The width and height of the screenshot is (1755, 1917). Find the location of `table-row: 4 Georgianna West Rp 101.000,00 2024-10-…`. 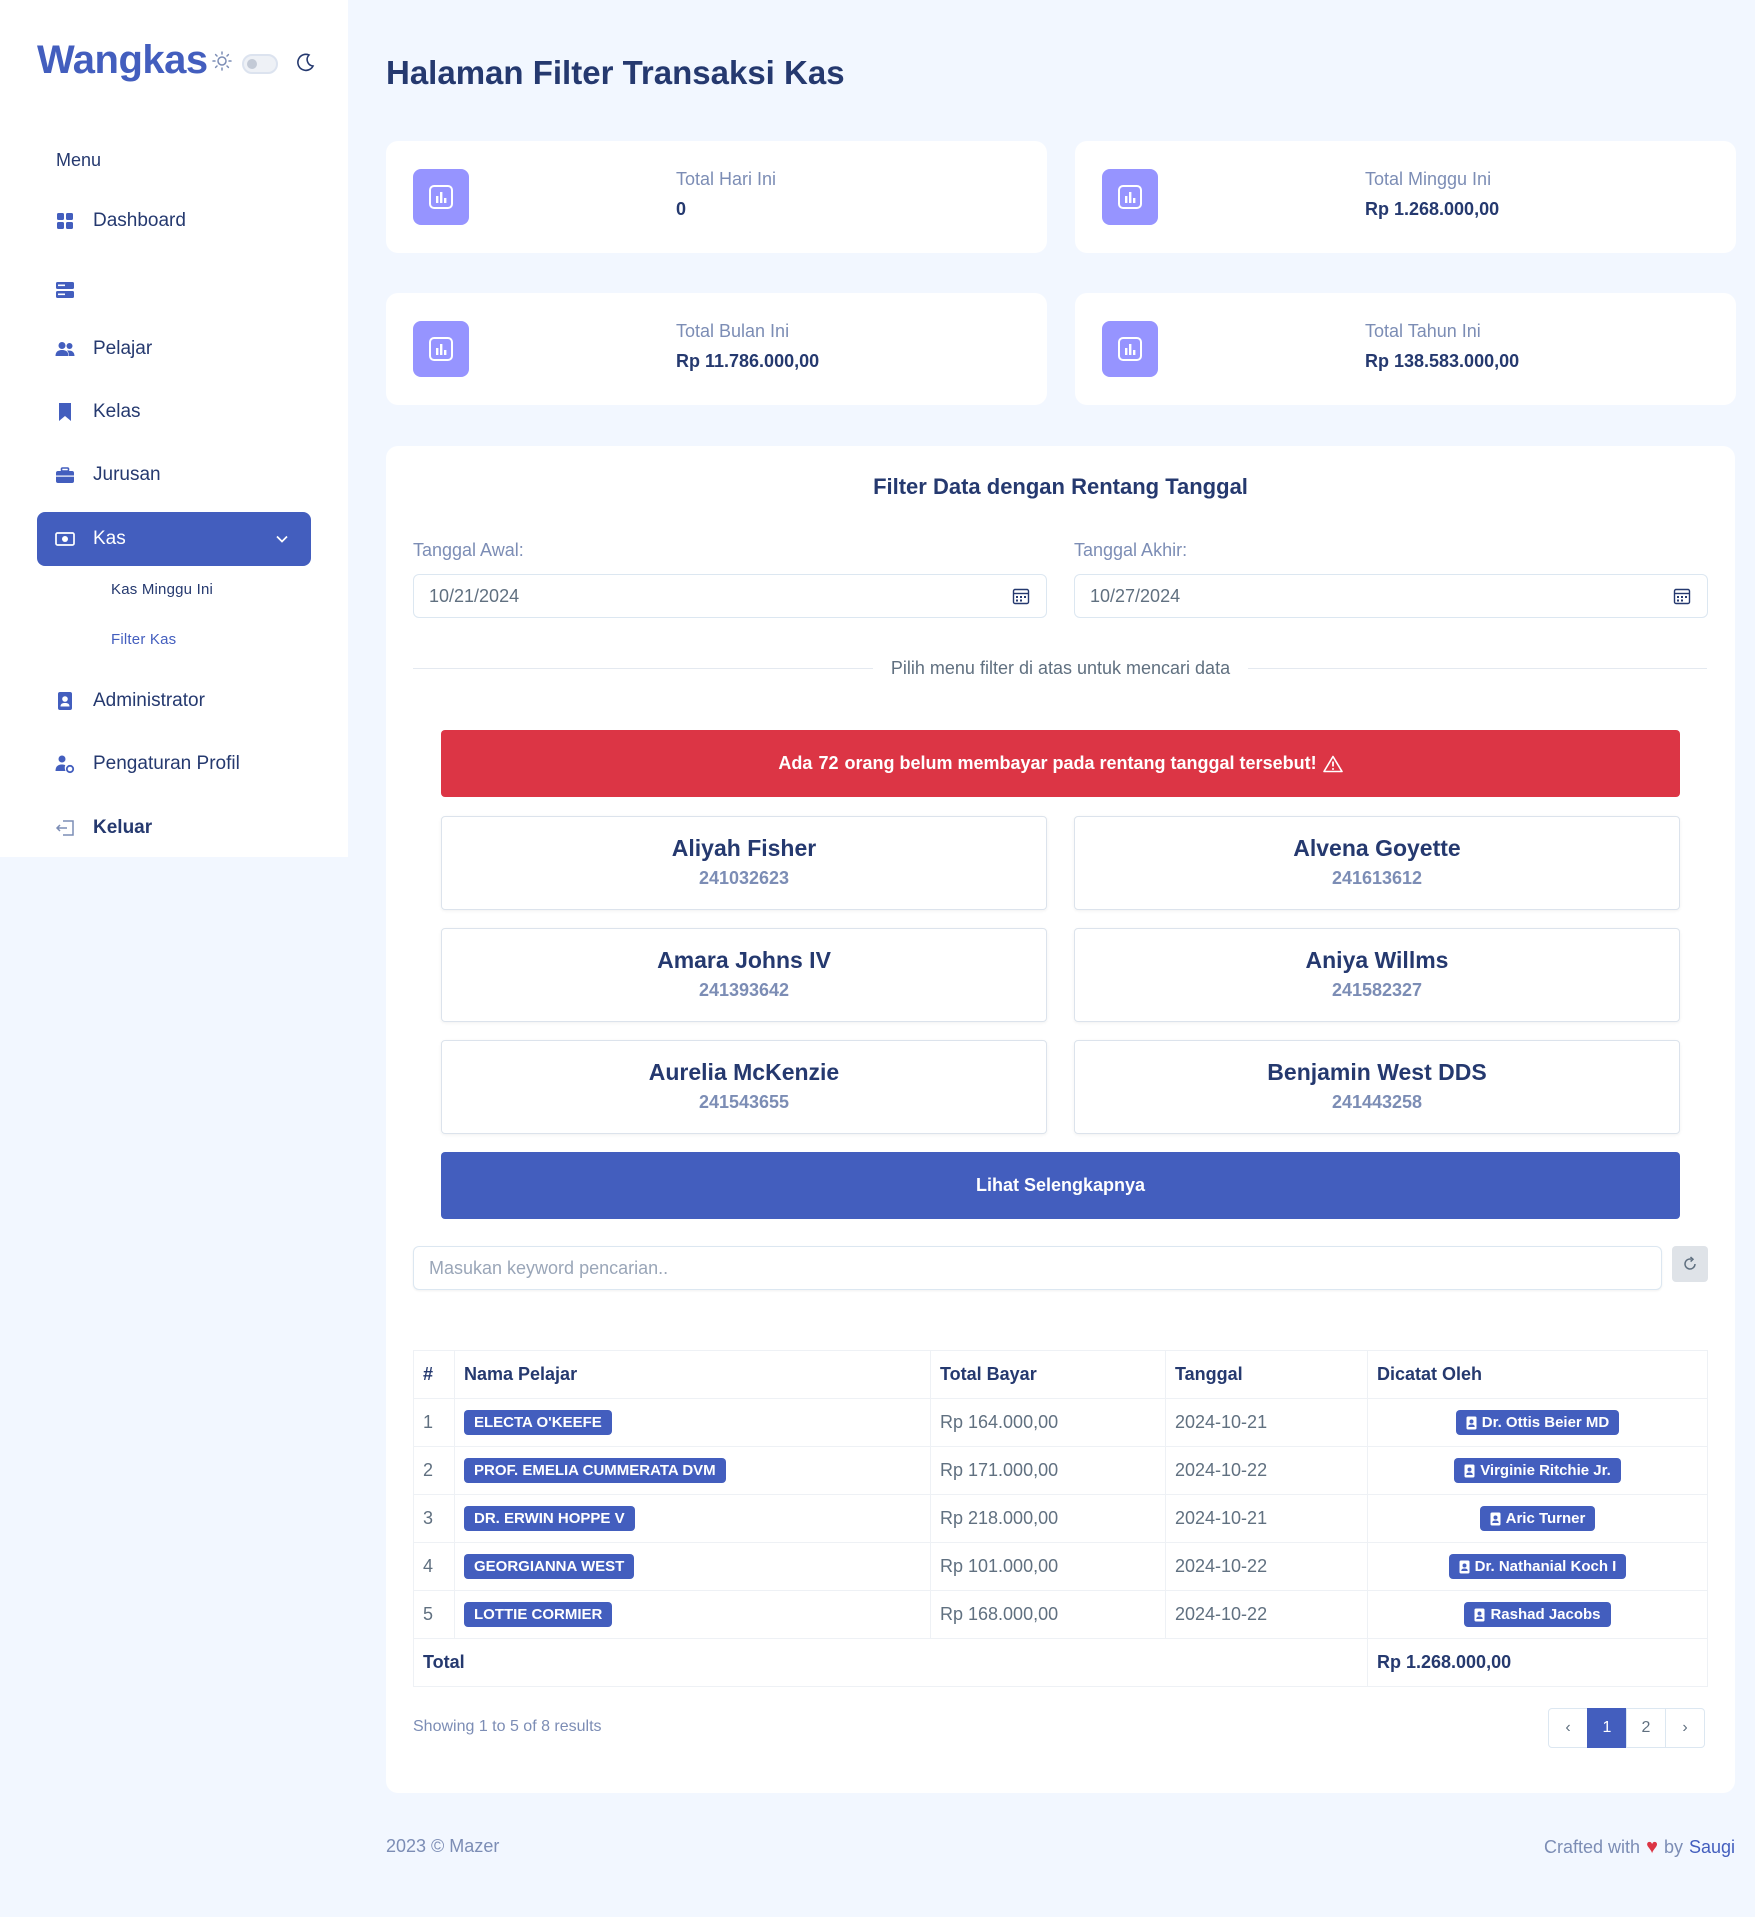

table-row: 4 Georgianna West Rp 101.000,00 2024-10-… is located at coordinates (1060, 1566).